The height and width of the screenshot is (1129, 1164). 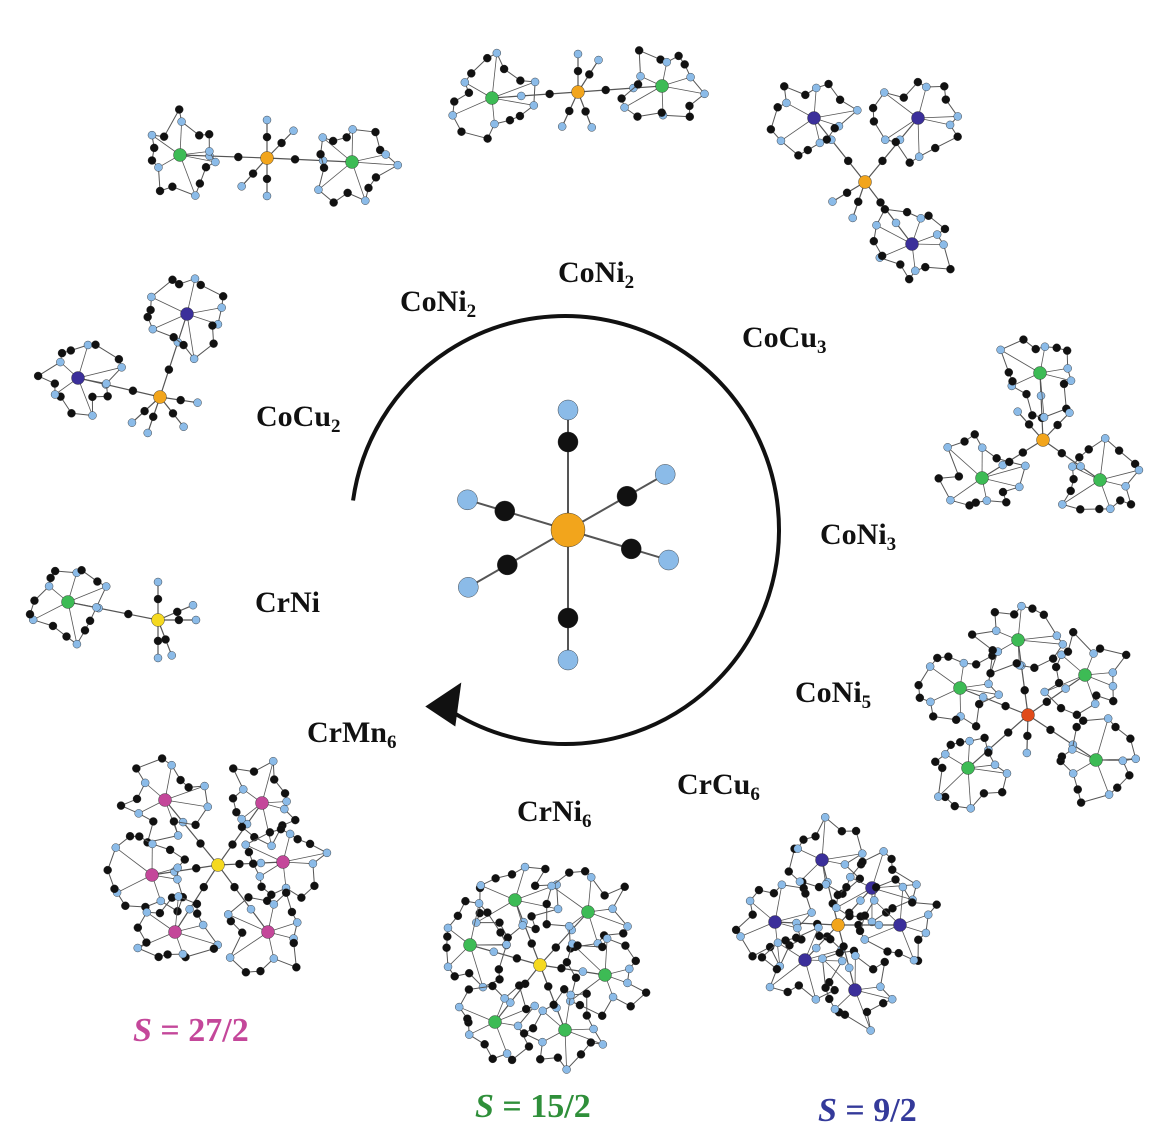 I want to click on structure-coni3, so click(x=1039, y=424).